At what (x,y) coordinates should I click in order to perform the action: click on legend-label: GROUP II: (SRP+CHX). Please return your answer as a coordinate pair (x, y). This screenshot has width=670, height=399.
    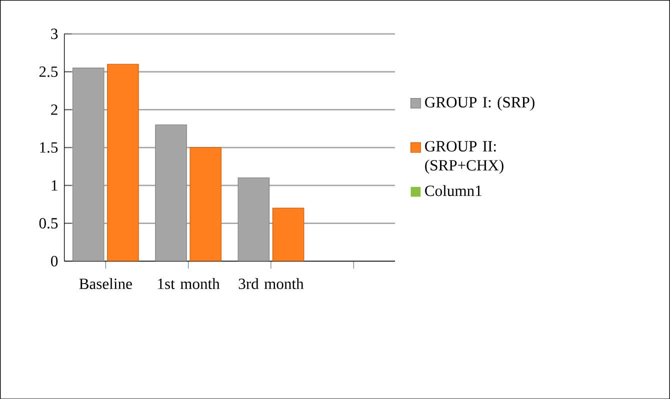
    Looking at the image, I should click on (464, 157).